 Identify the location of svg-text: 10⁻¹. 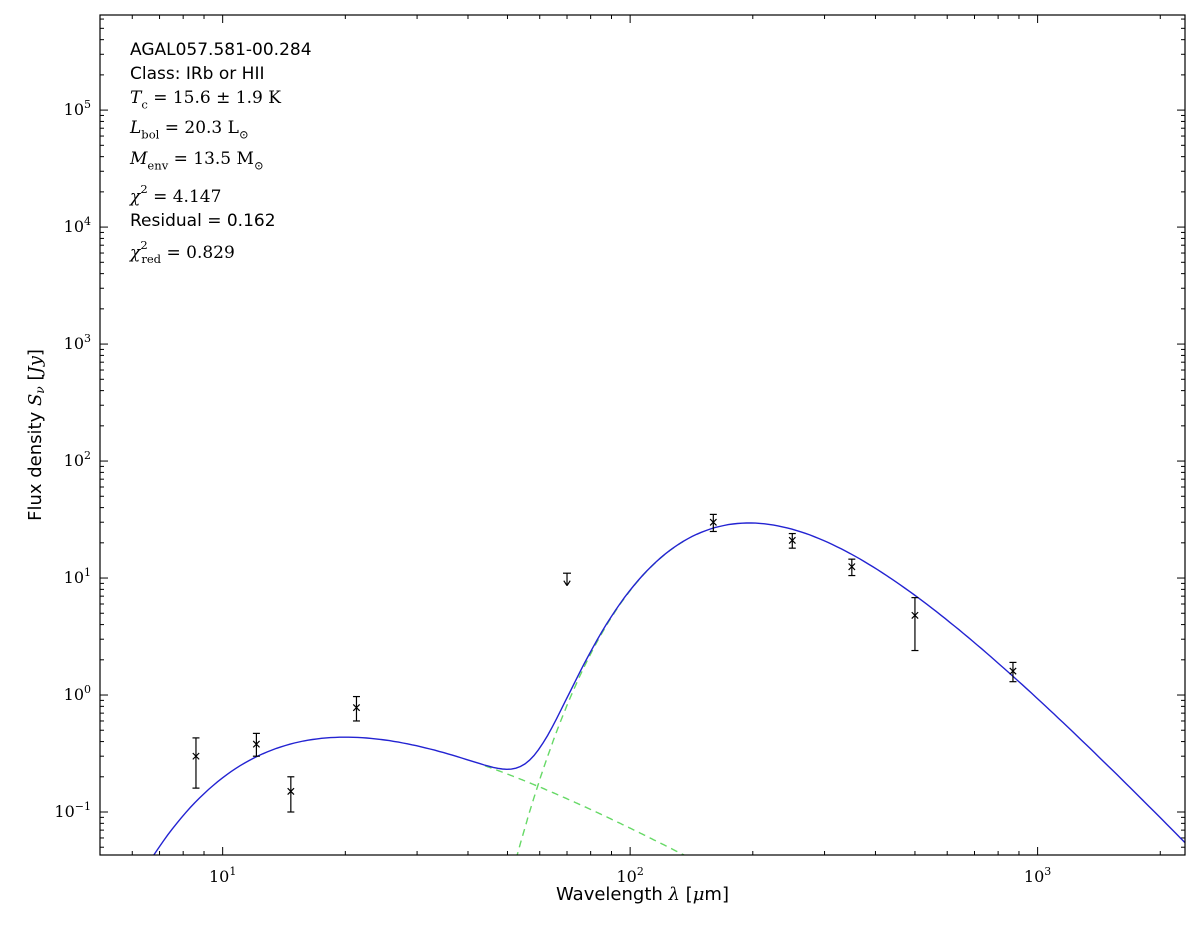
(72, 810).